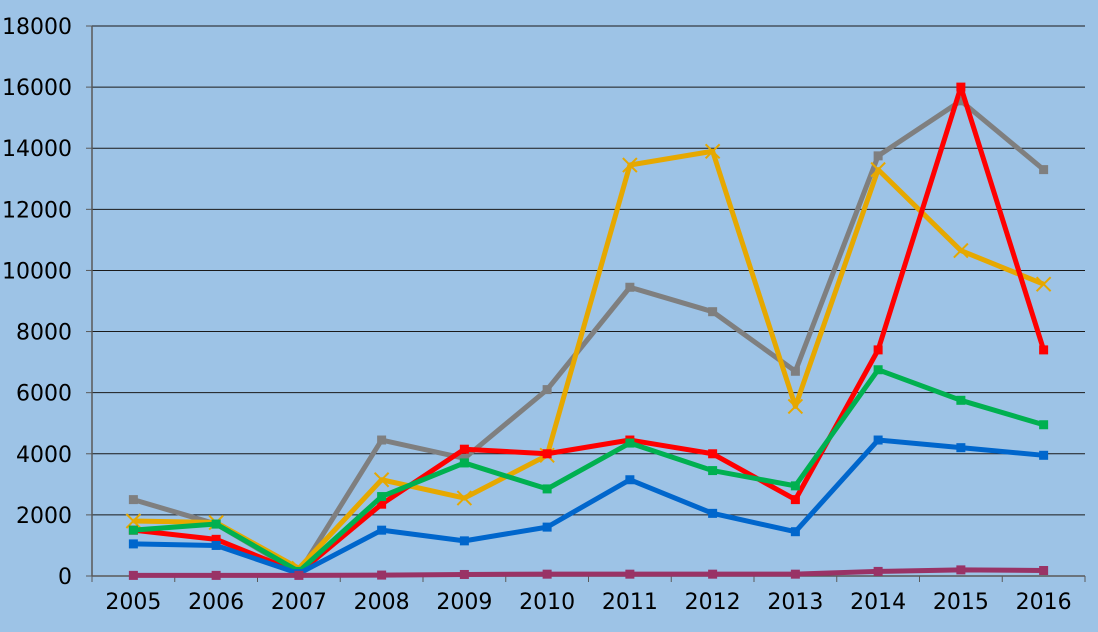  What do you see at coordinates (44, 455) in the screenshot?
I see `y-tick-label: 4000` at bounding box center [44, 455].